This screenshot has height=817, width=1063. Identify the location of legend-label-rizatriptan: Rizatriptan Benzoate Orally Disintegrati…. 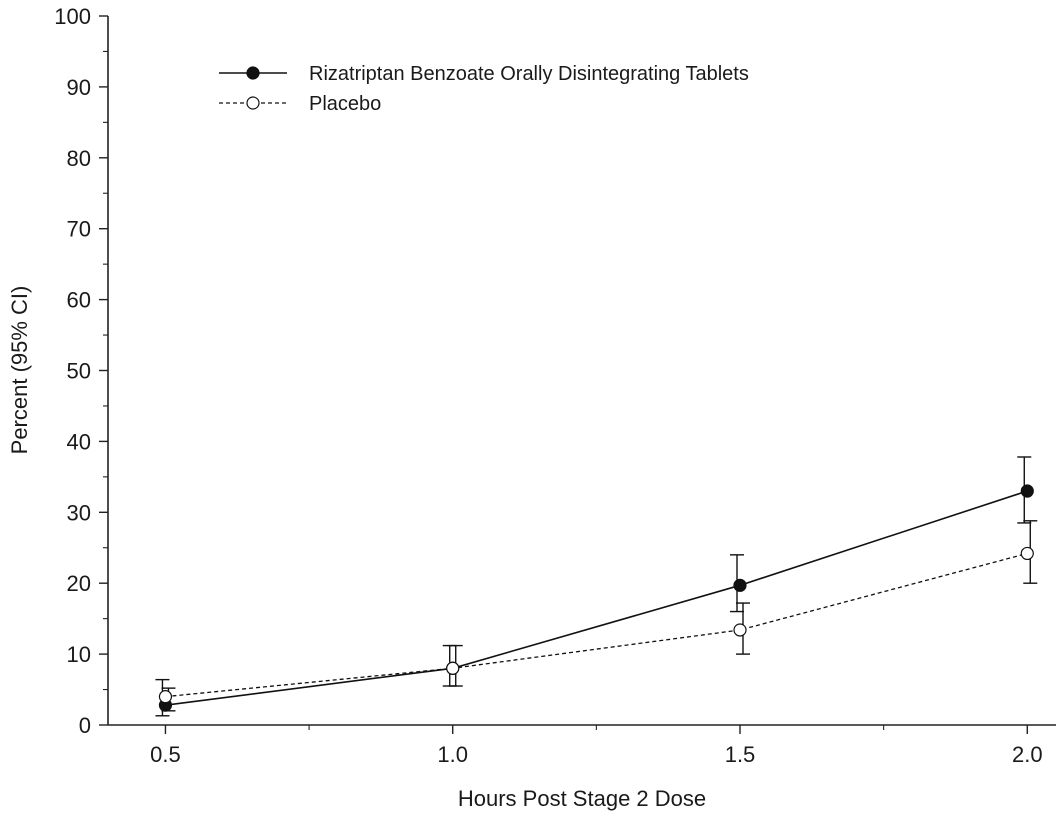
(529, 74).